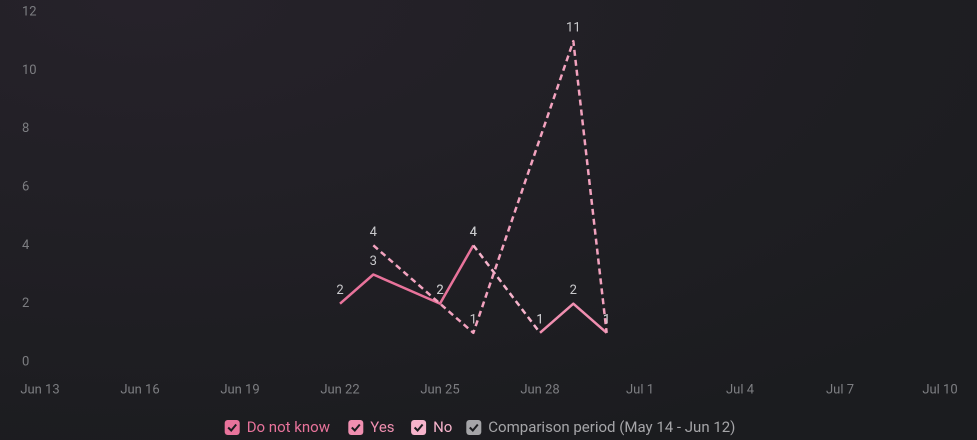 Image resolution: width=977 pixels, height=440 pixels. What do you see at coordinates (26, 245) in the screenshot?
I see `y-tick-label: 4` at bounding box center [26, 245].